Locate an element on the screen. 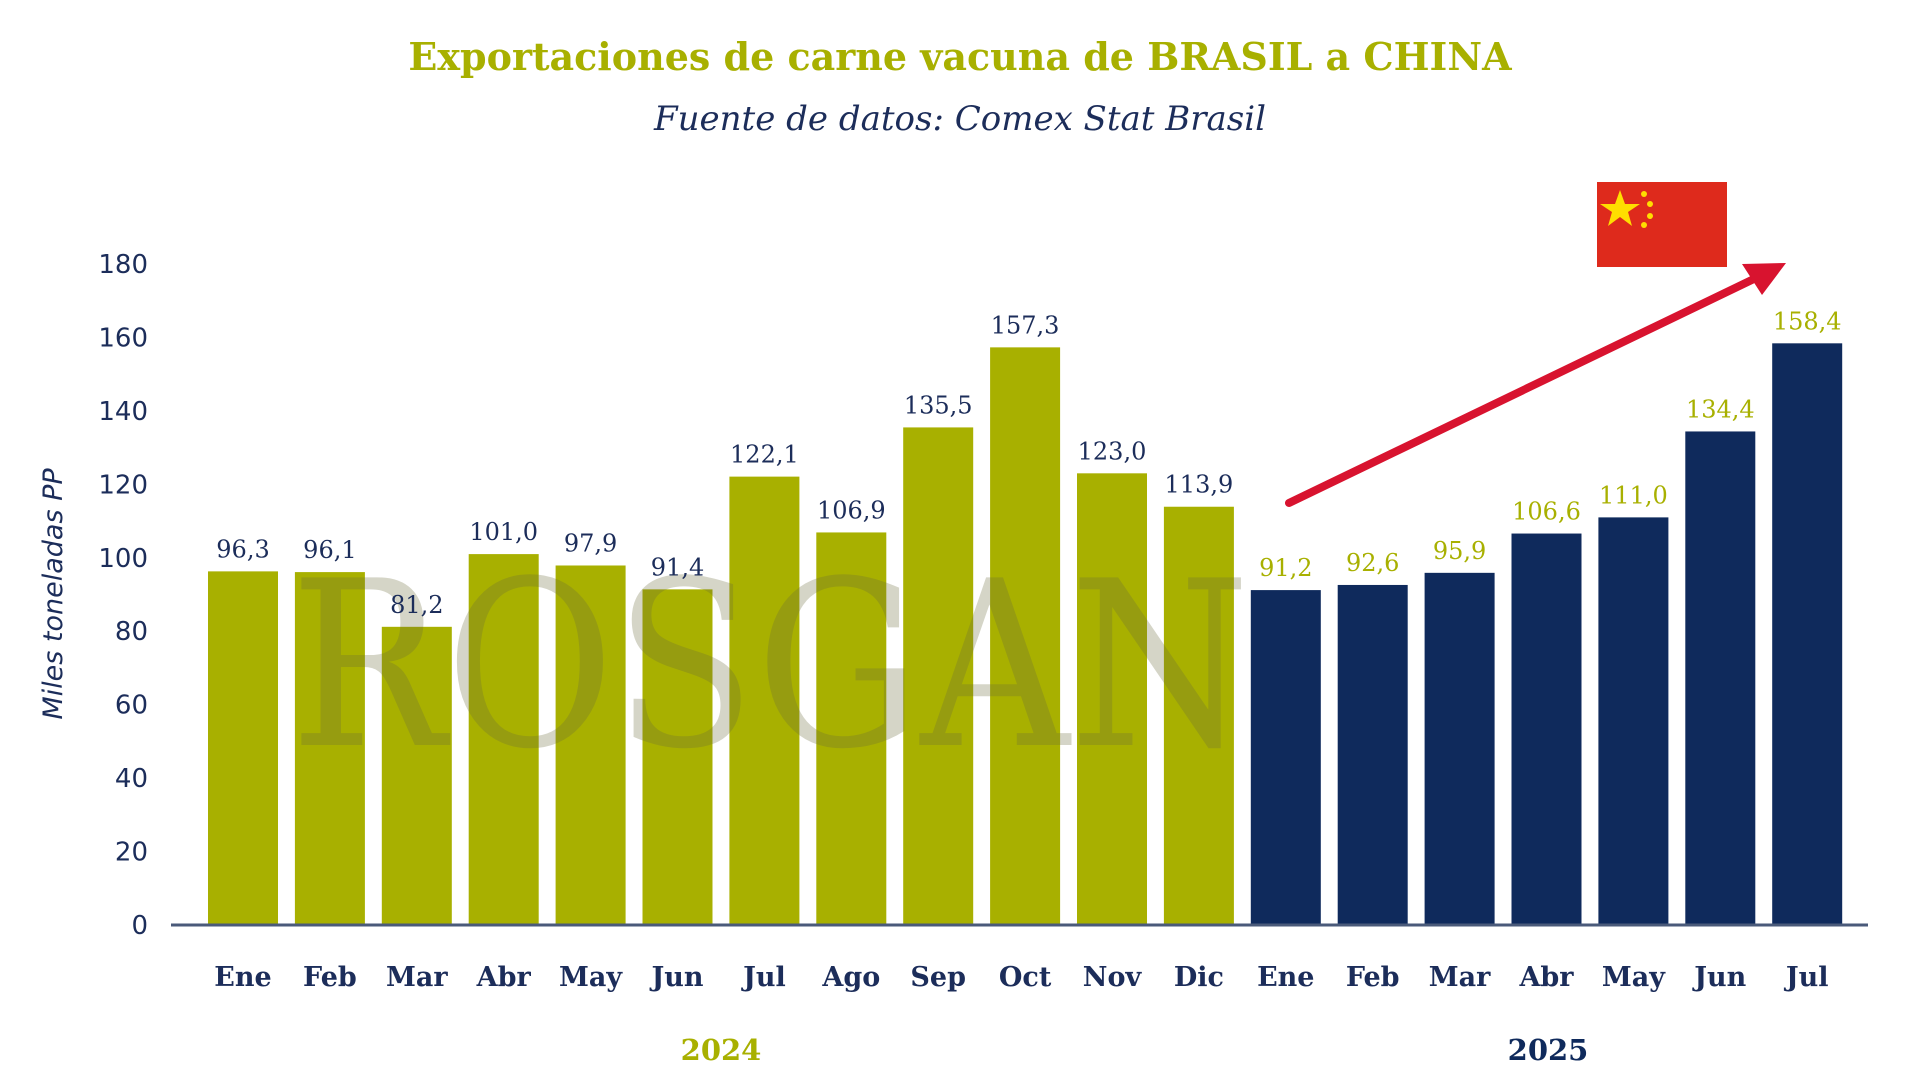  bar-2024-mar is located at coordinates (416, 775).